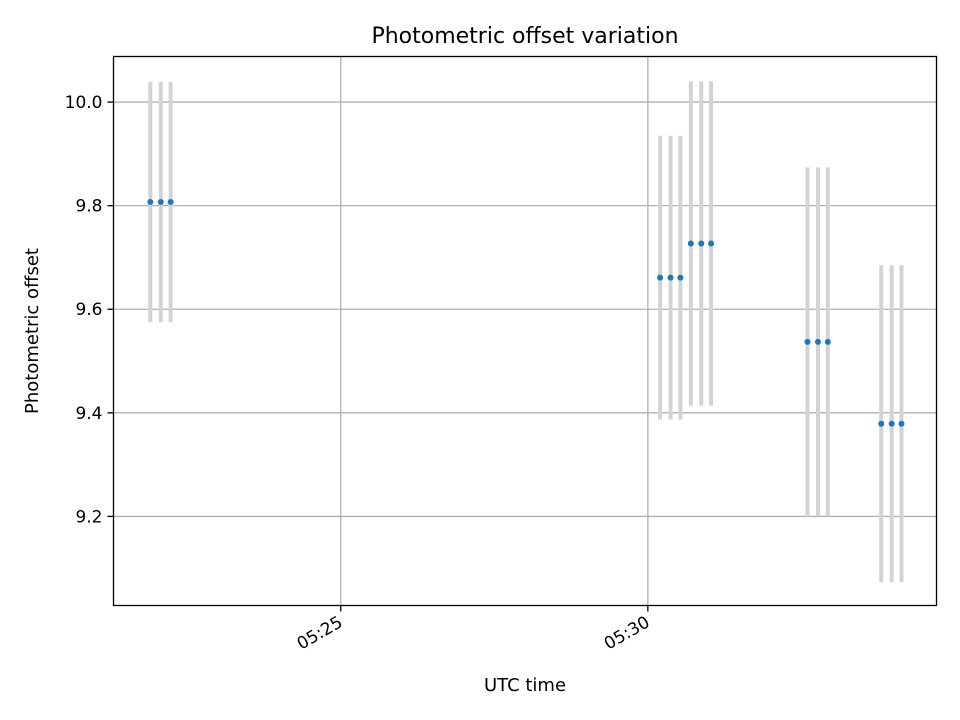  I want to click on y-axis-label: Photometric offset, so click(32, 331).